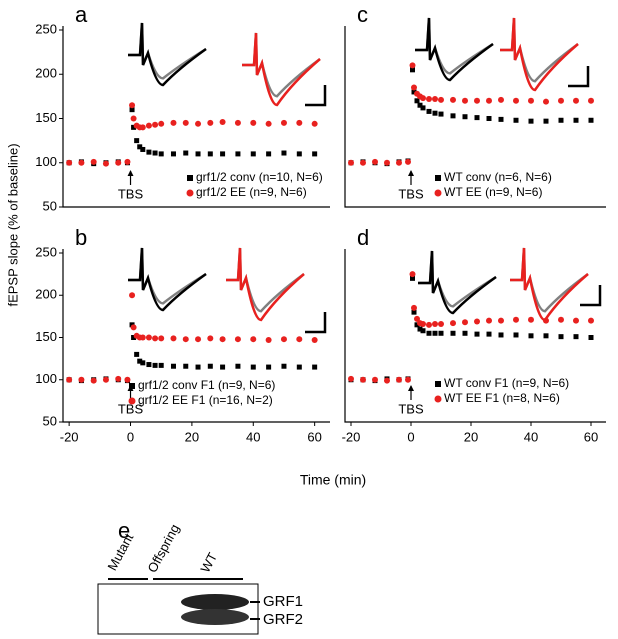 The image size is (618, 639). Describe the element at coordinates (506, 383) in the screenshot. I see `legend-label: WT conv F1 (n=9, N=6)` at that location.